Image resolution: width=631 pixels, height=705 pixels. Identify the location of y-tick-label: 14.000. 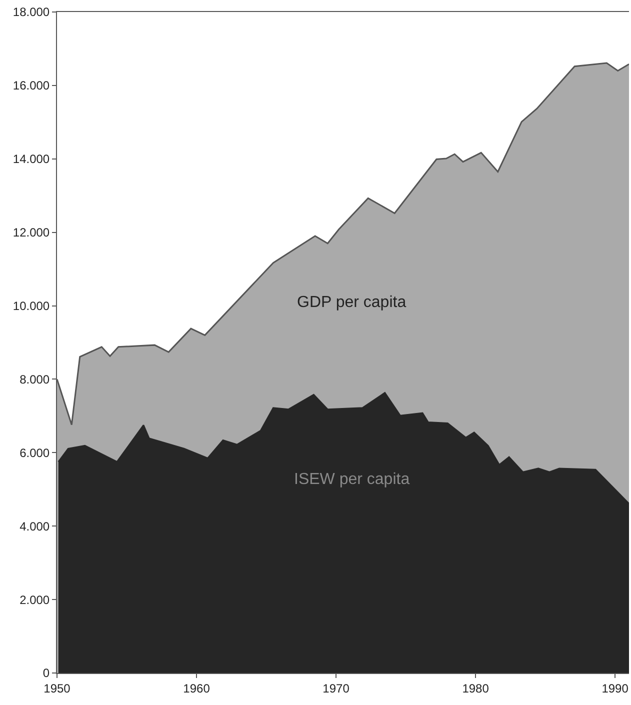
(31, 159).